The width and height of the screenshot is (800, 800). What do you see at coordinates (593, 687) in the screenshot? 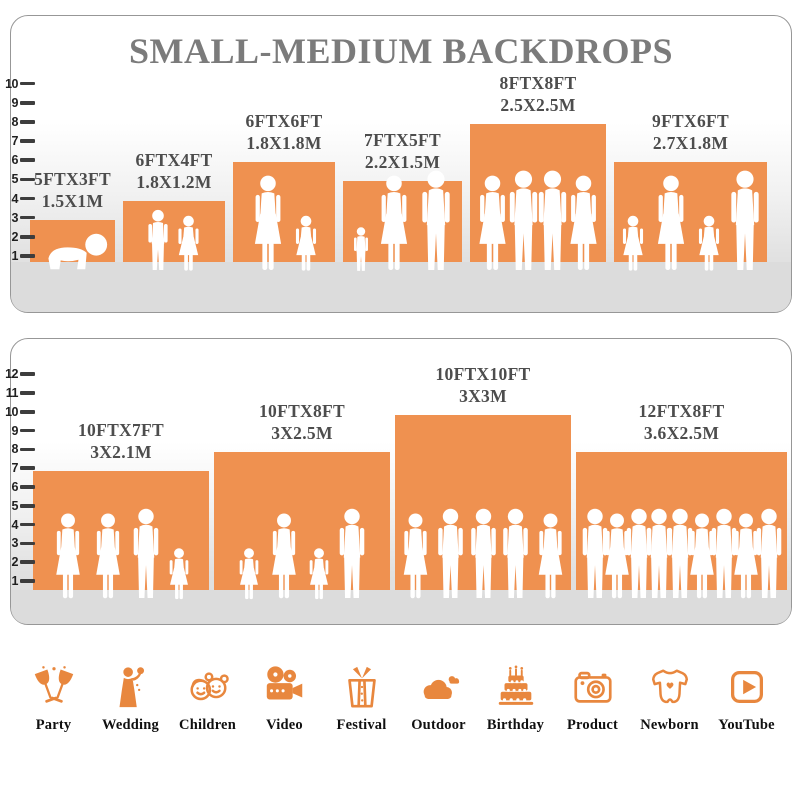
I see `product-camera-icon` at bounding box center [593, 687].